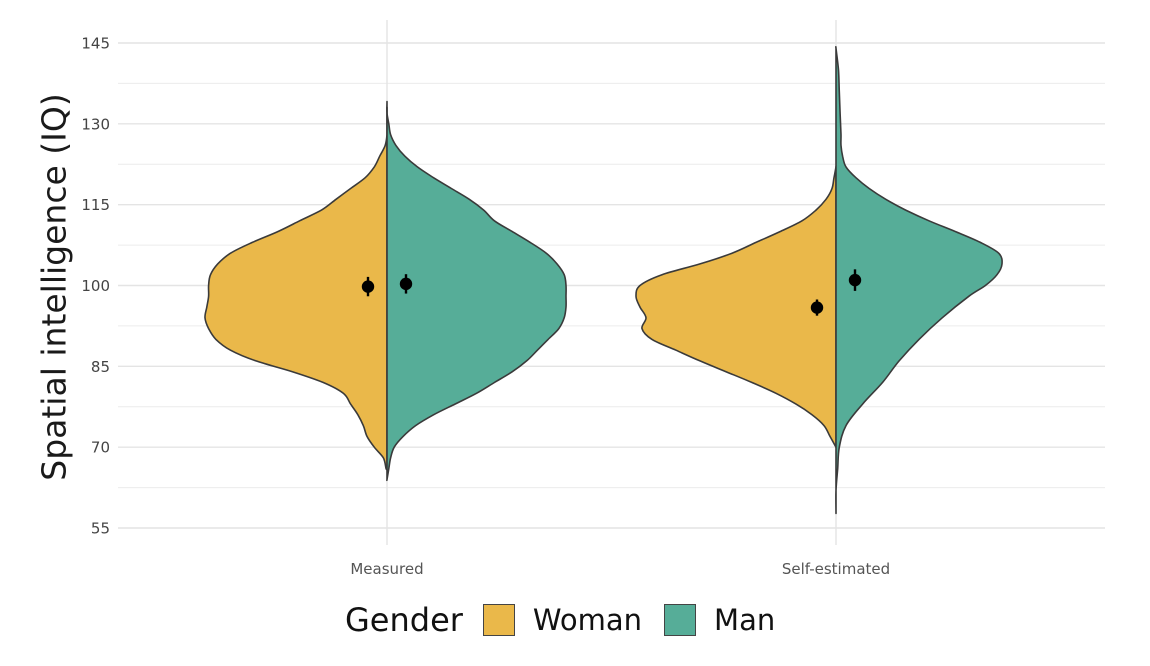 The width and height of the screenshot is (1150, 666). I want to click on y-tick-label: 145, so click(95, 44).